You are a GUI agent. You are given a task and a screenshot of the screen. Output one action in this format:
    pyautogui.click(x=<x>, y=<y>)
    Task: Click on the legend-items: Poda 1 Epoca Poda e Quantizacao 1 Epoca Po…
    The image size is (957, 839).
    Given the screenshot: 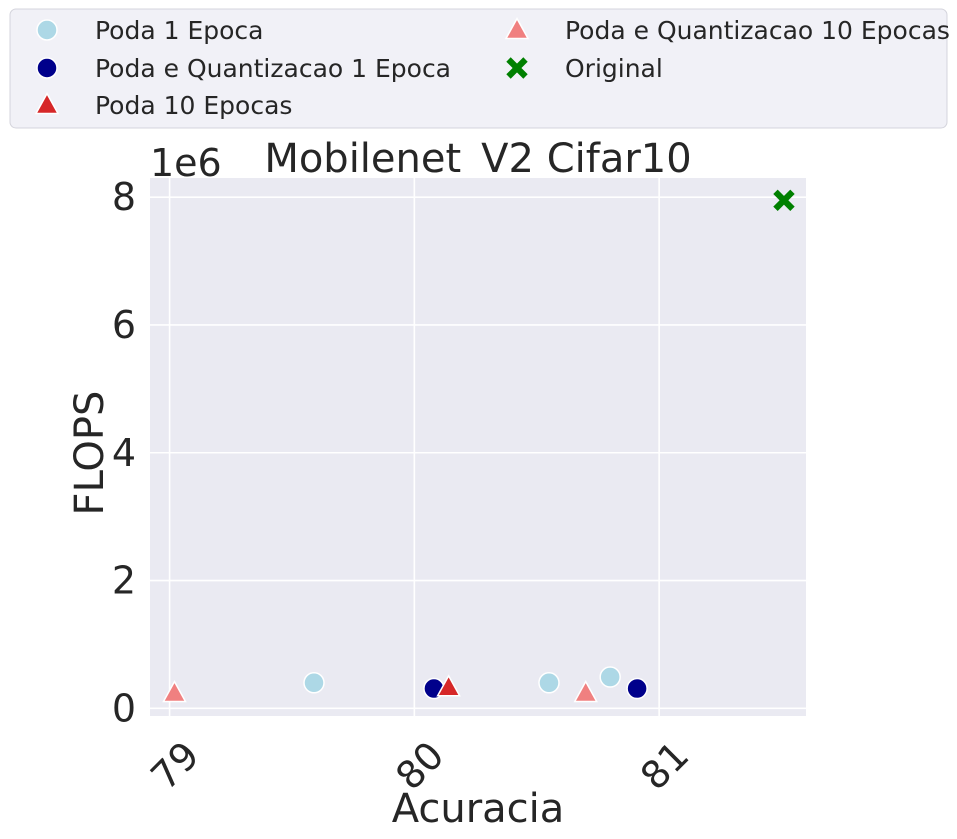 What is the action you would take?
    pyautogui.click(x=492, y=68)
    